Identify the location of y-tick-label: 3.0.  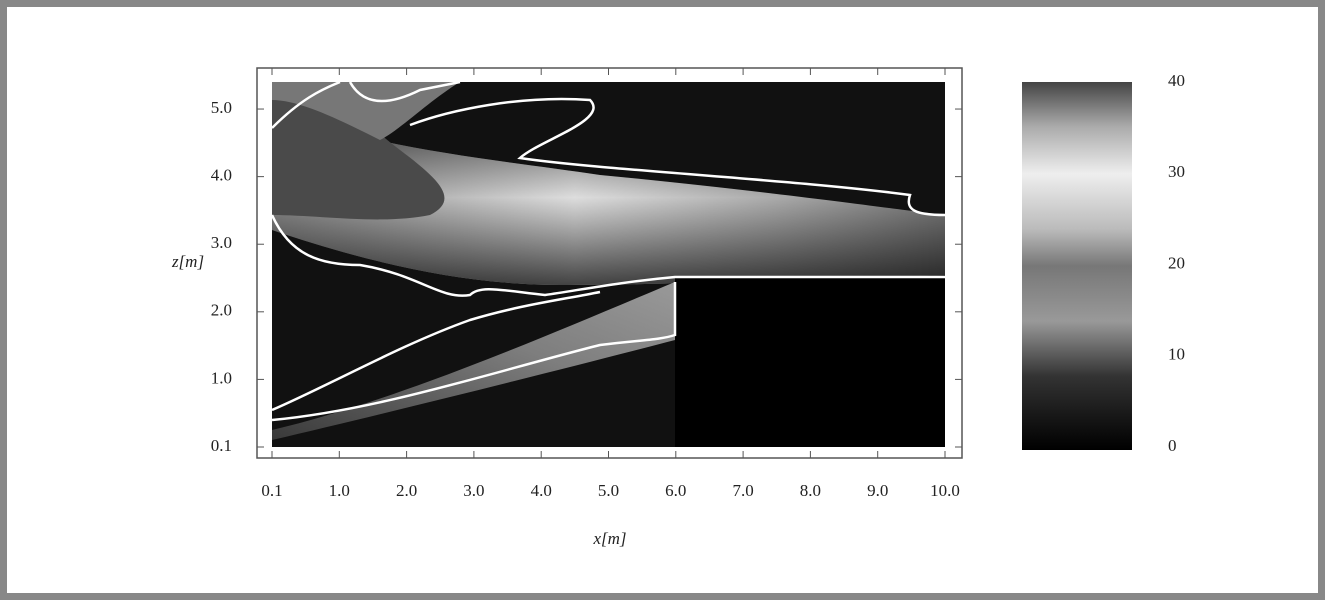
(221, 242).